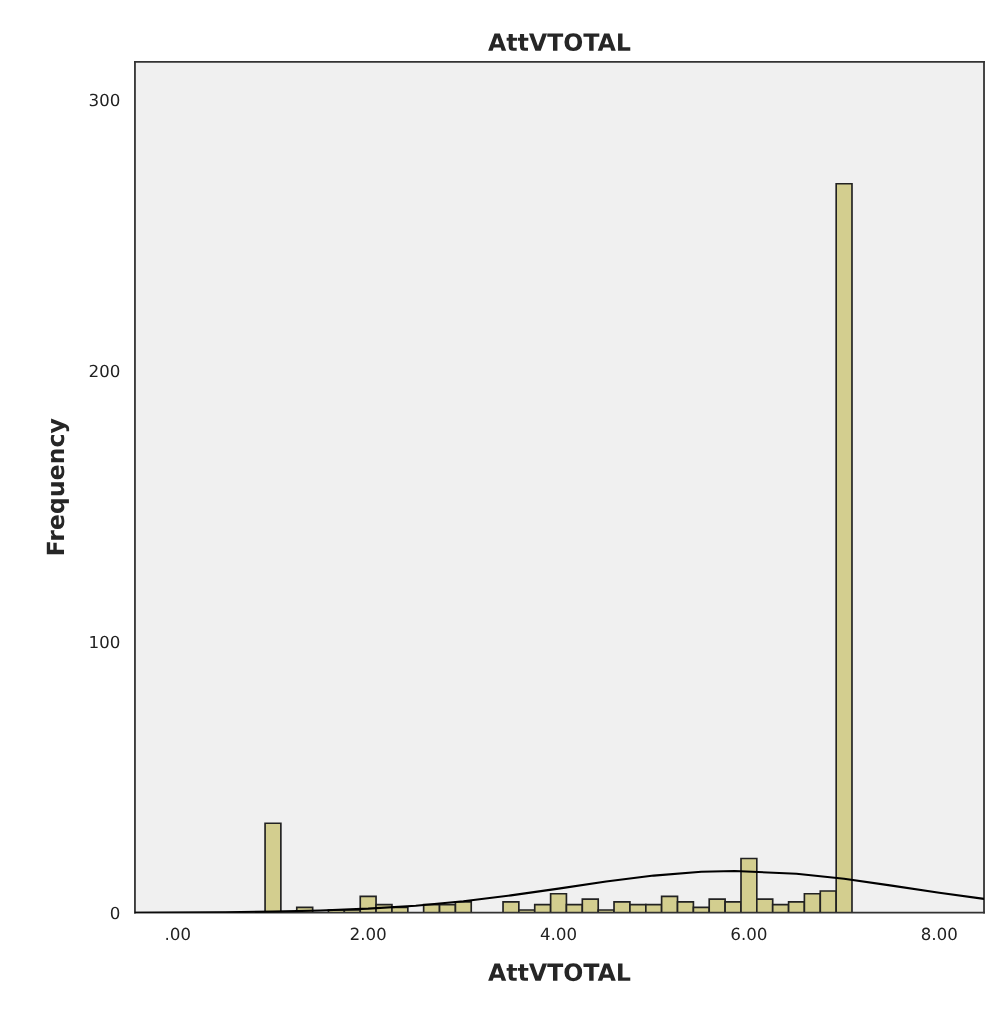 This screenshot has height=1013, width=985. I want to click on y-tick-label: 200, so click(104, 371).